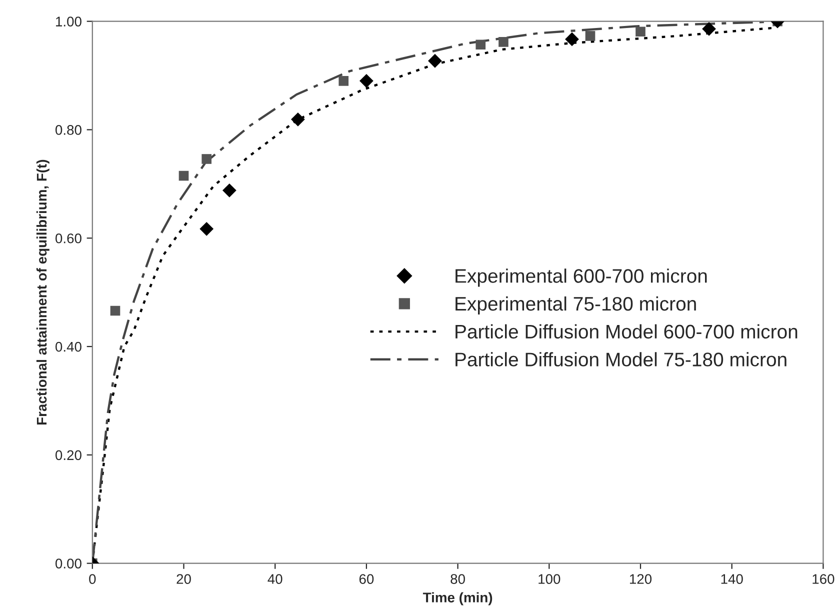 The height and width of the screenshot is (609, 840). What do you see at coordinates (183, 579) in the screenshot?
I see `x-tick-label: 20` at bounding box center [183, 579].